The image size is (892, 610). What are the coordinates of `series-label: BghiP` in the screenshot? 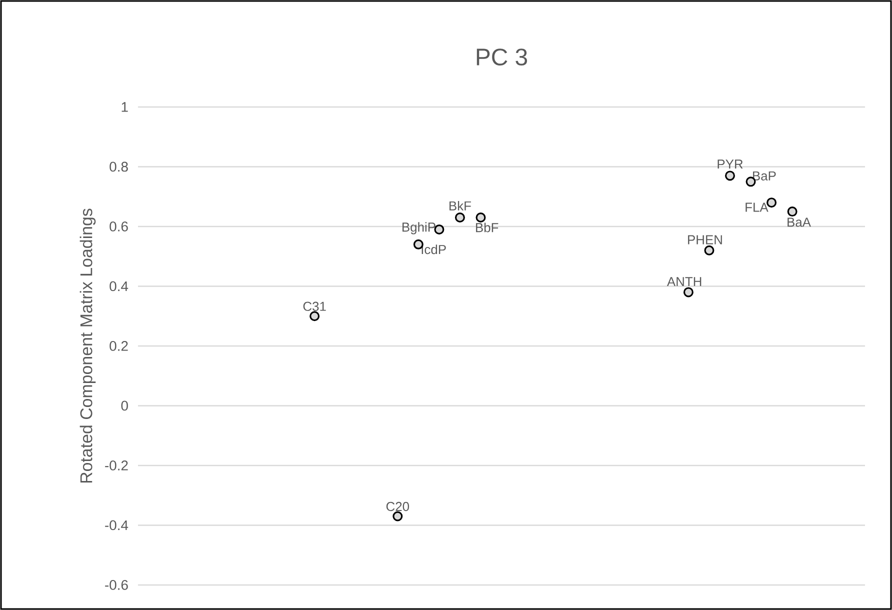 It's located at (419, 228).